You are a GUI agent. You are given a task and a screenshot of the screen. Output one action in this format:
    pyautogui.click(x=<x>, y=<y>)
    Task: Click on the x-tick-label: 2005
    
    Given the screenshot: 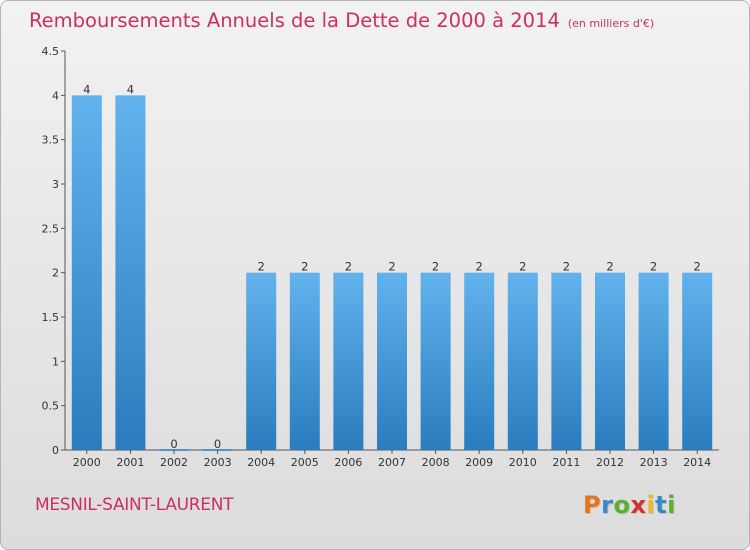 What is the action you would take?
    pyautogui.click(x=305, y=462)
    